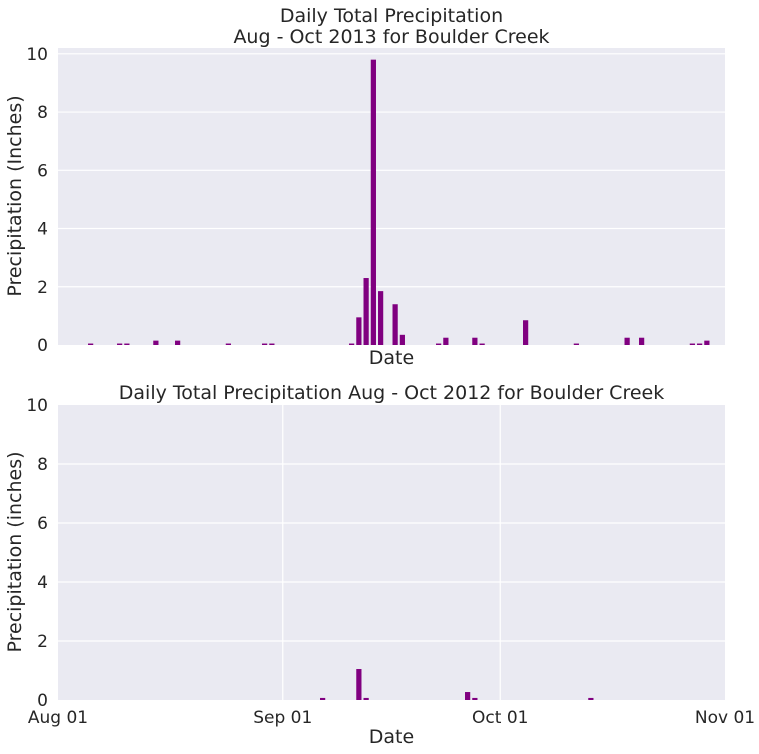 Image resolution: width=759 pixels, height=754 pixels. I want to click on y-tick-labels-2013: 0 2 4 6 8 10, so click(37, 200).